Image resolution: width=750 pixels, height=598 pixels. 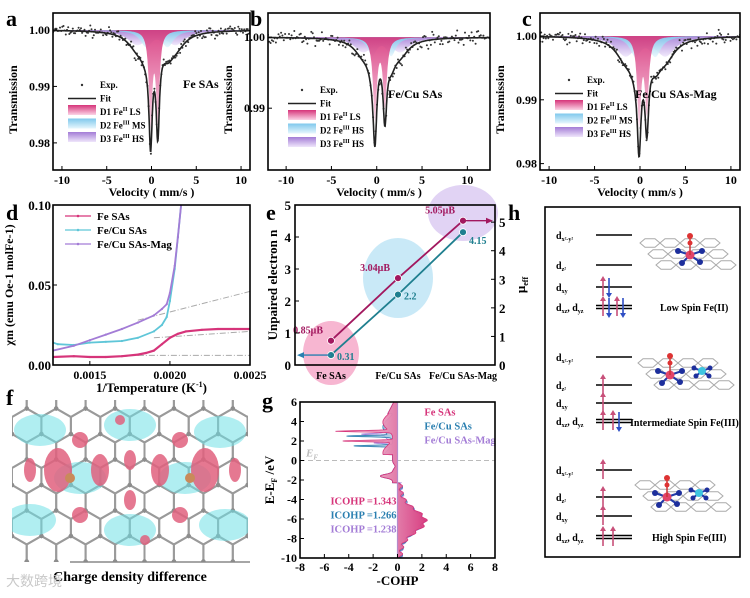 What do you see at coordinates (315, 458) in the screenshot?
I see `text-span: F` at bounding box center [315, 458].